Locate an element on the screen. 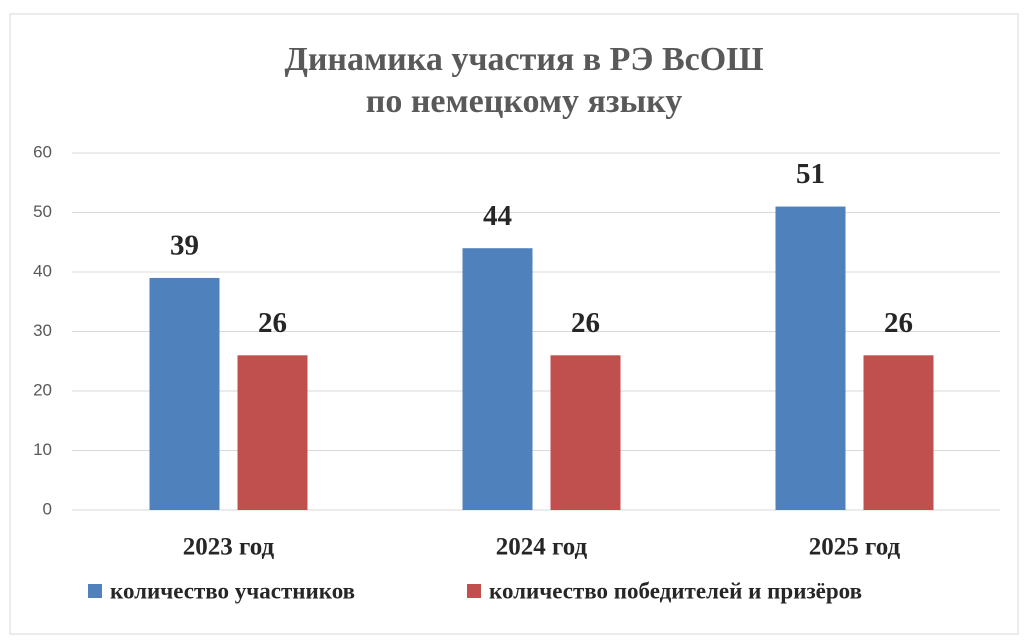 This screenshot has height=642, width=1028. y-tick-label: 10 is located at coordinates (42, 449).